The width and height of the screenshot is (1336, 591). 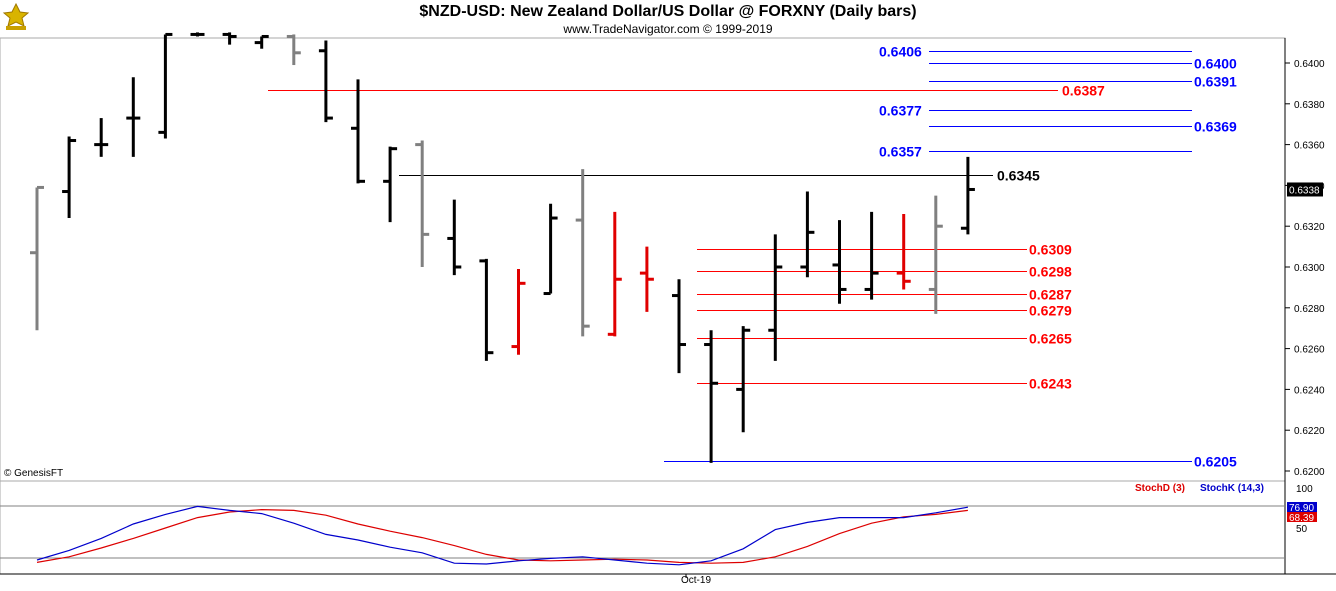 I want to click on last-price-label: 0.6338, so click(x=1304, y=190).